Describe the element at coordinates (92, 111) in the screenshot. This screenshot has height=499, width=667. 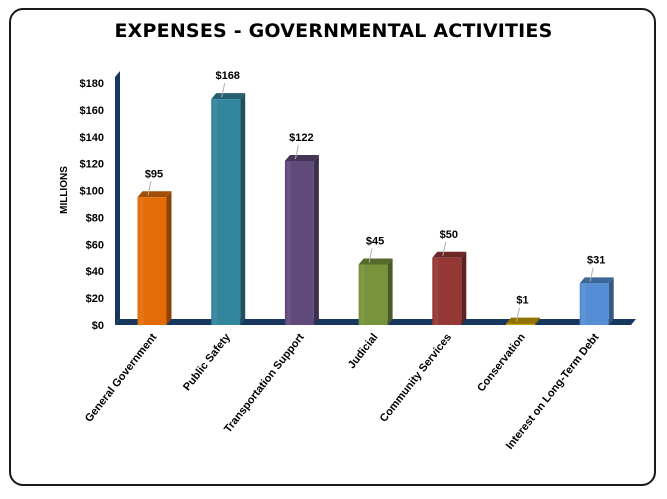
I see `y-tick-label: $160` at that location.